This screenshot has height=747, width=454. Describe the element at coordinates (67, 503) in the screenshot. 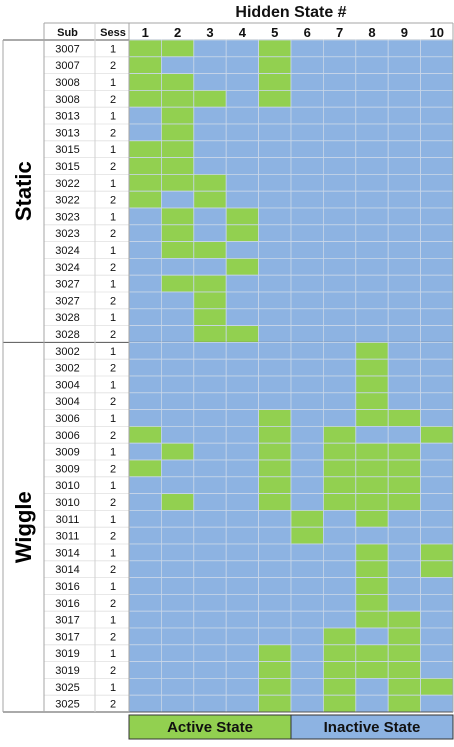

I see `subject-label: 3010` at that location.